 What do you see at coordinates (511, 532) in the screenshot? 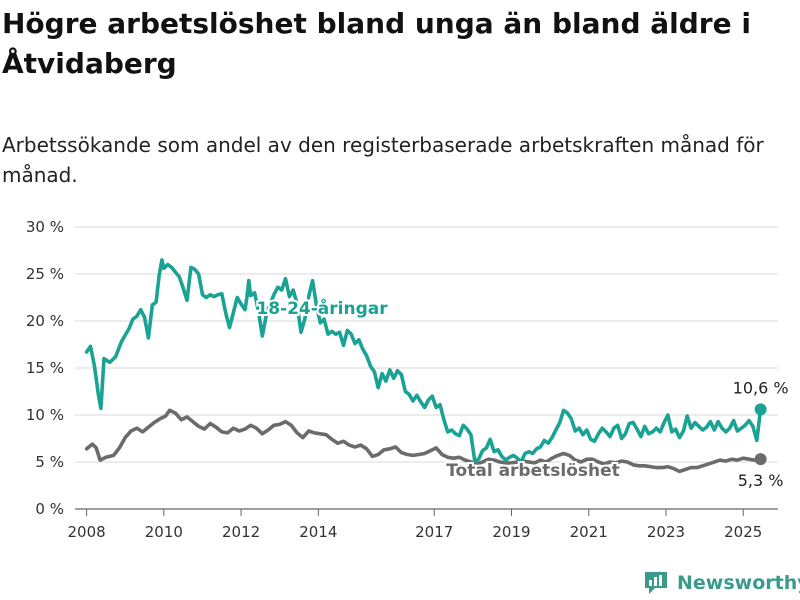
I see `x-tick-label: 2019` at bounding box center [511, 532].